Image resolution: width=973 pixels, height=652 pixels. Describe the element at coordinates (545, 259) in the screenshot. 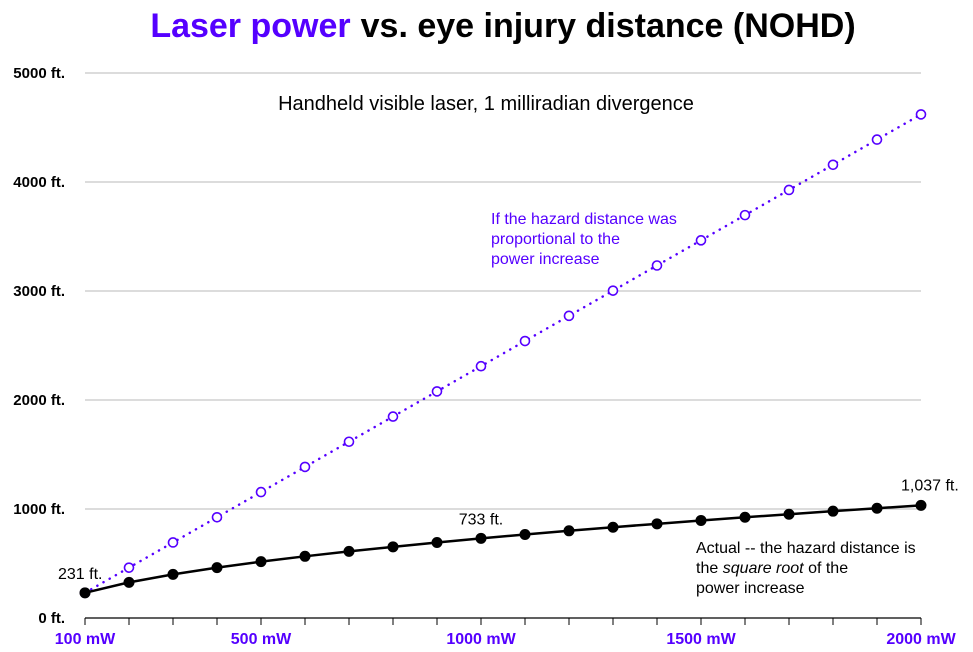

I see `annotation-proportional-line-3: power increase` at that location.